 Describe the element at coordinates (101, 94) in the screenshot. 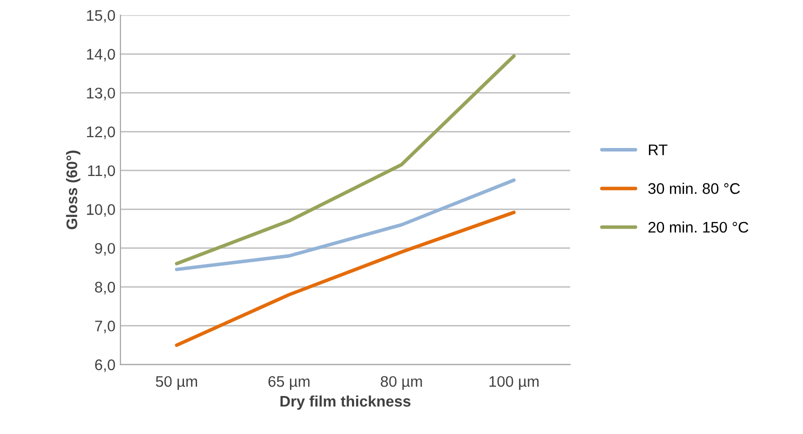

I see `y-tick-label: 13,0` at that location.